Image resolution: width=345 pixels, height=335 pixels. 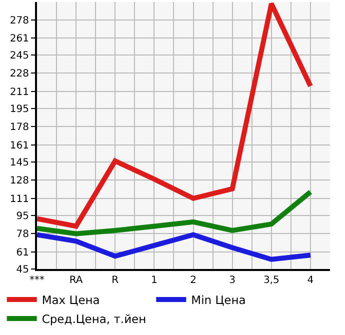 I want to click on x-tick-label: 2, so click(x=193, y=280).